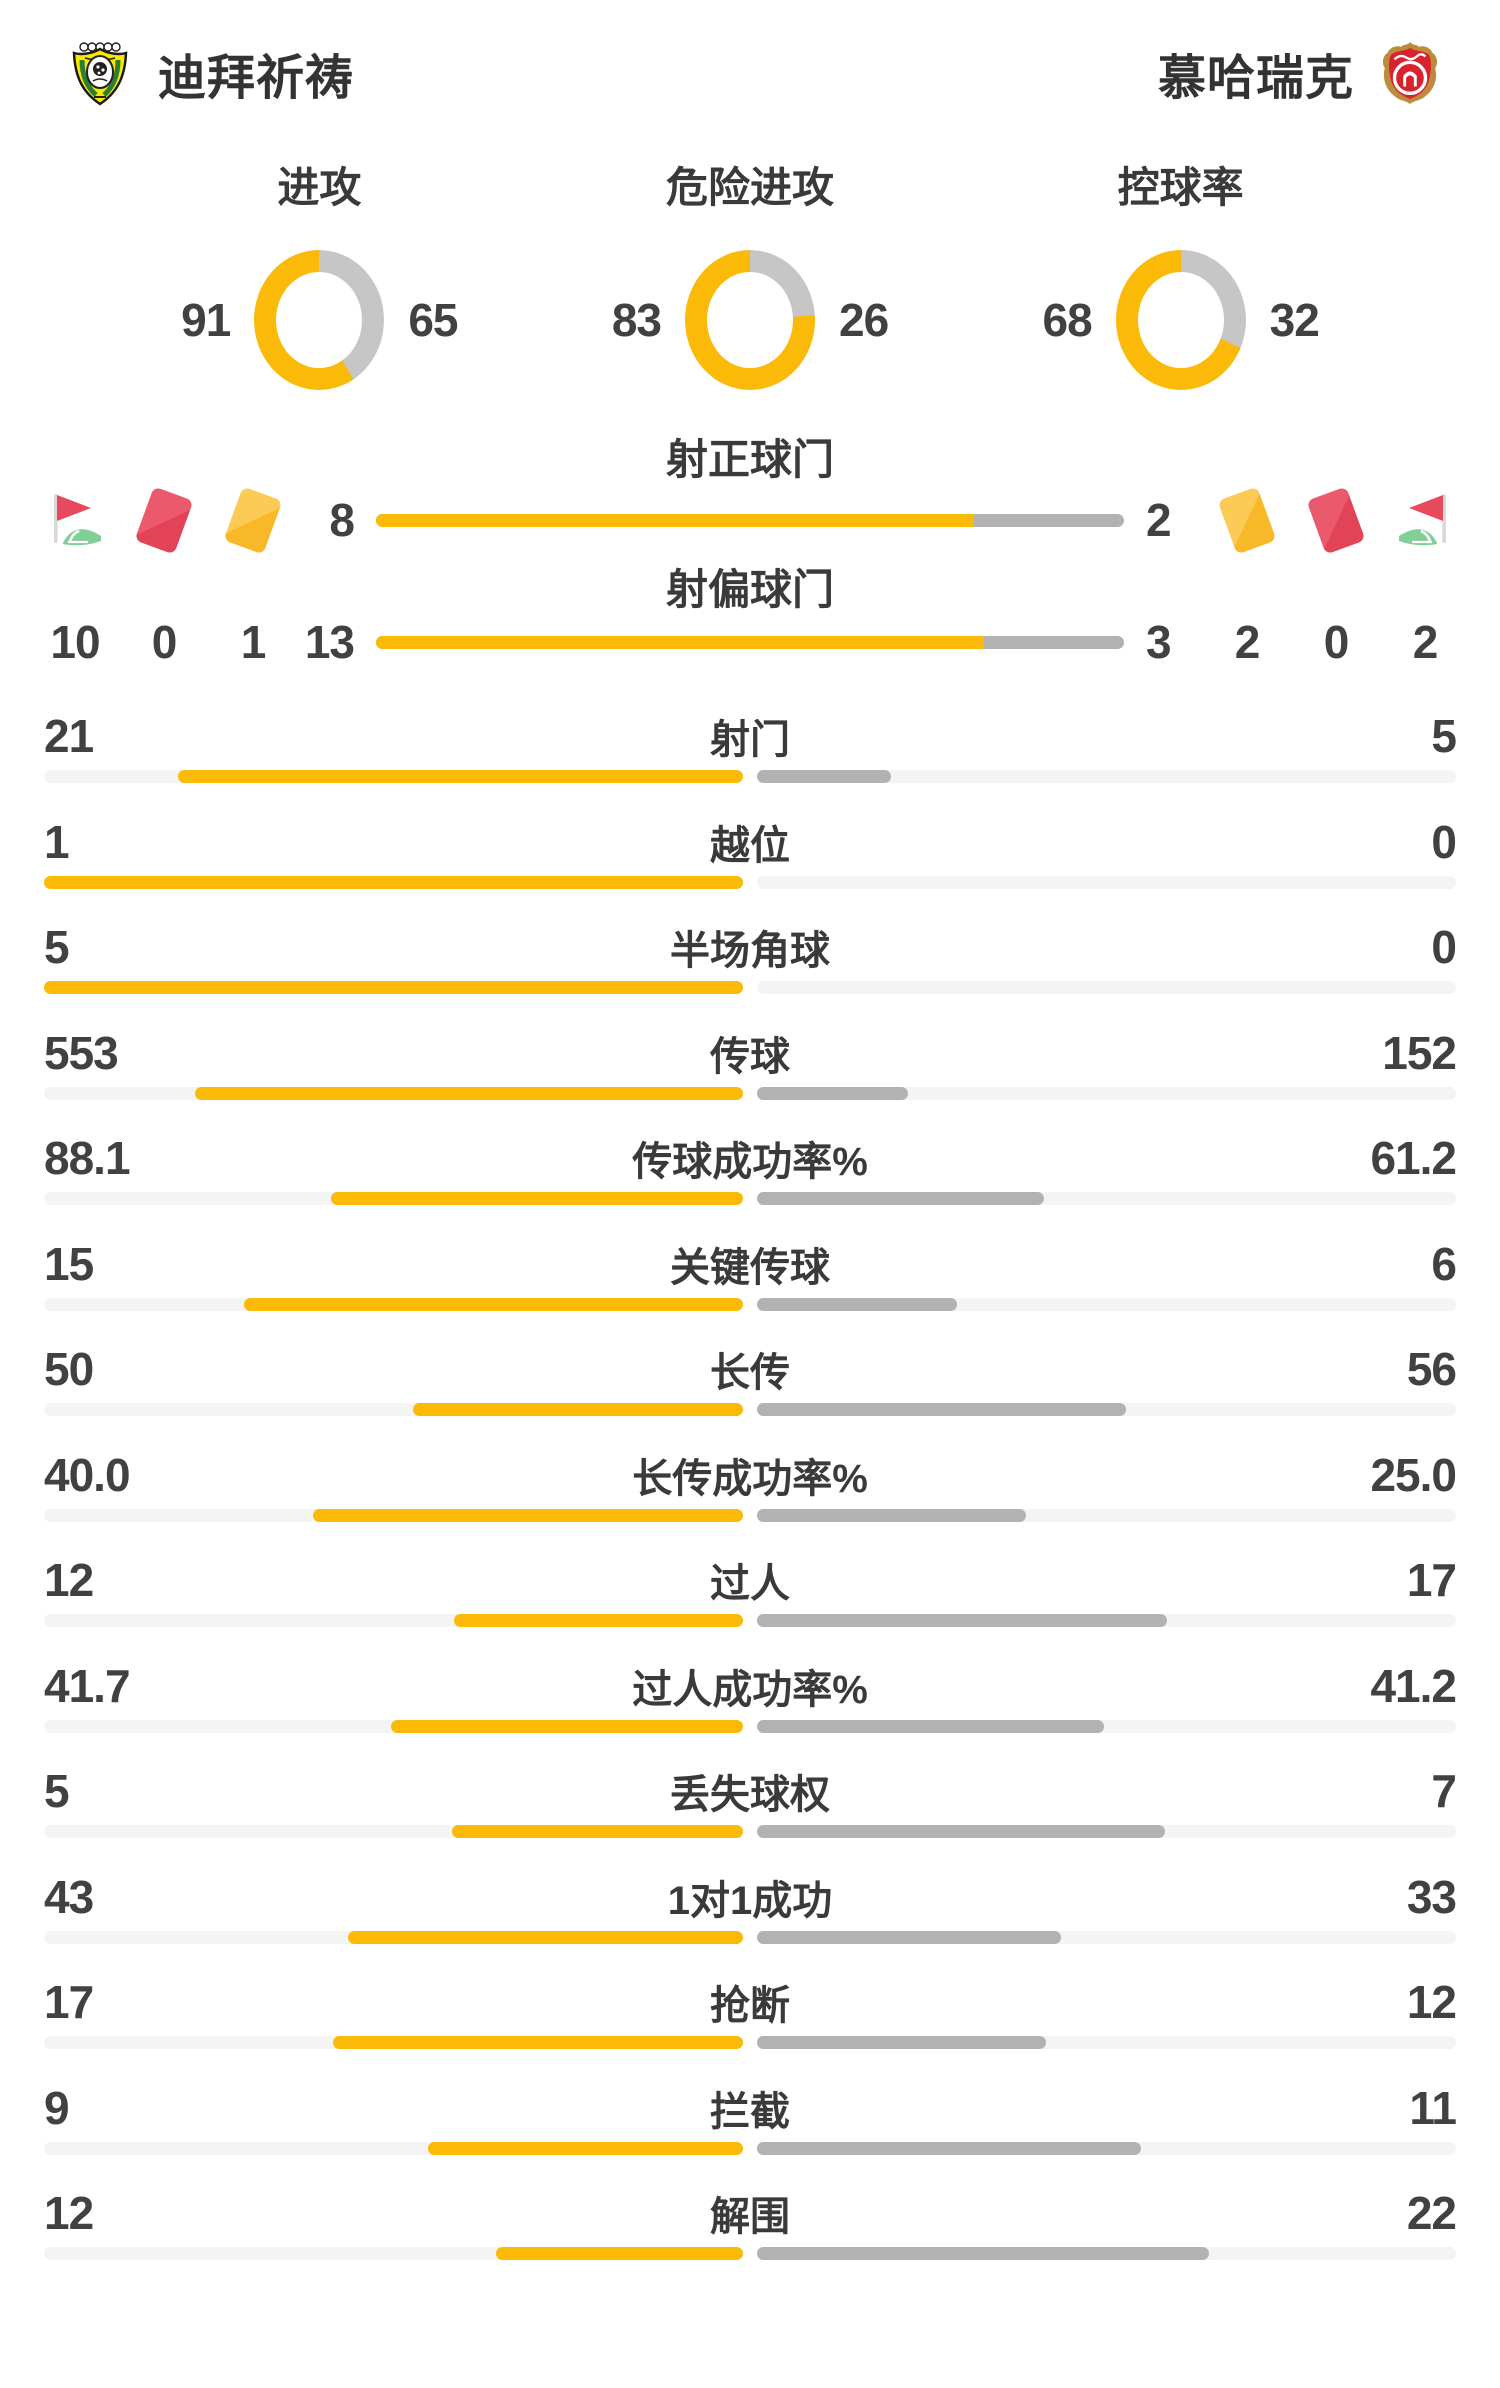 The width and height of the screenshot is (1500, 2388). I want to click on away-stat-value: 7, so click(1444, 1791).